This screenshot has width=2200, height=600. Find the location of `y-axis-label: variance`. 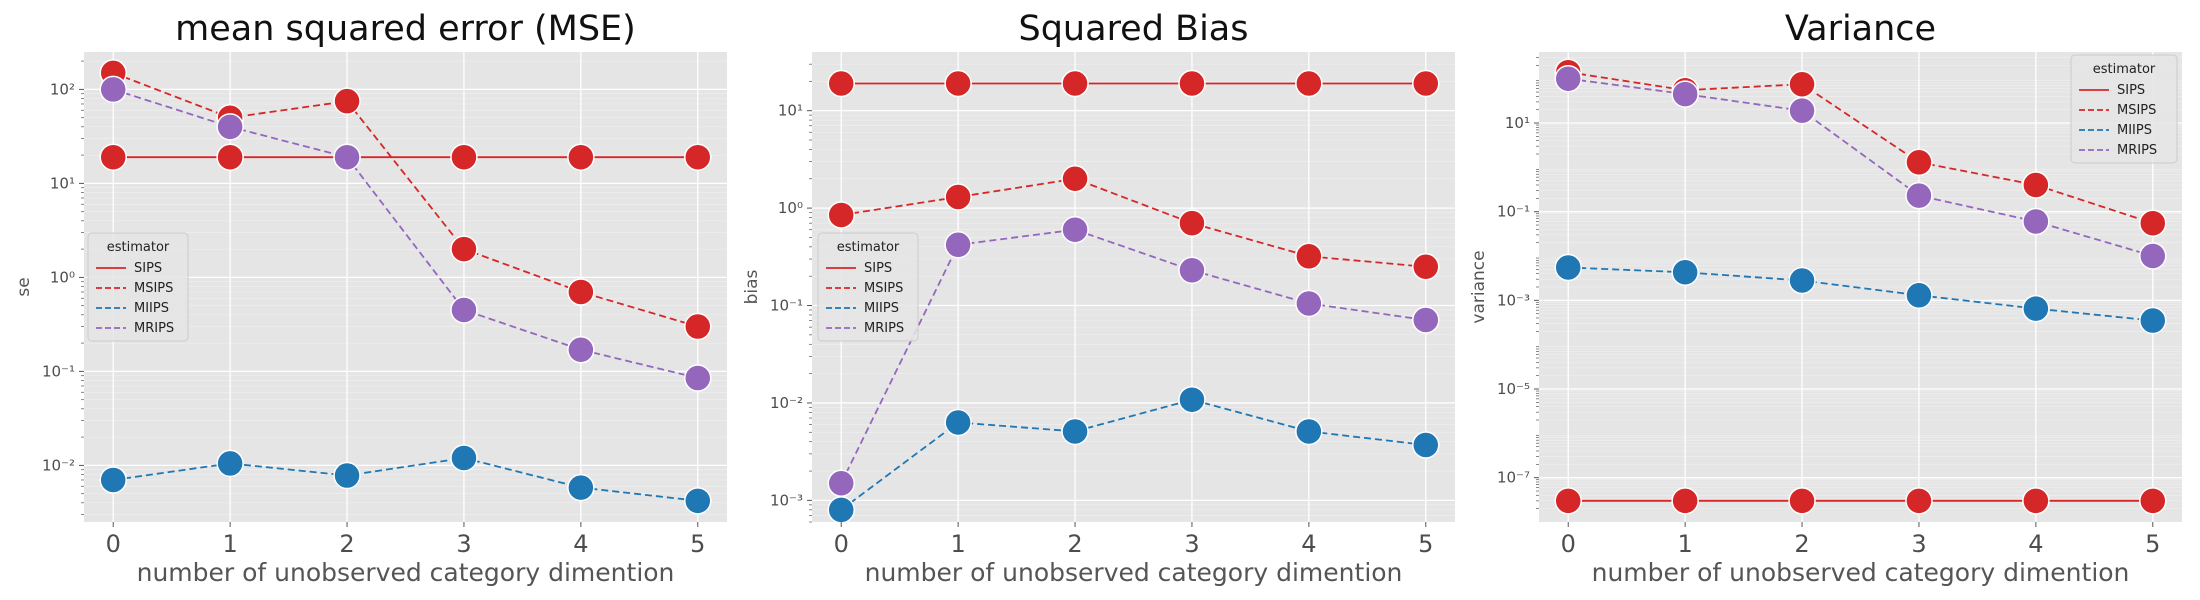

y-axis-label: variance is located at coordinates (1479, 286).